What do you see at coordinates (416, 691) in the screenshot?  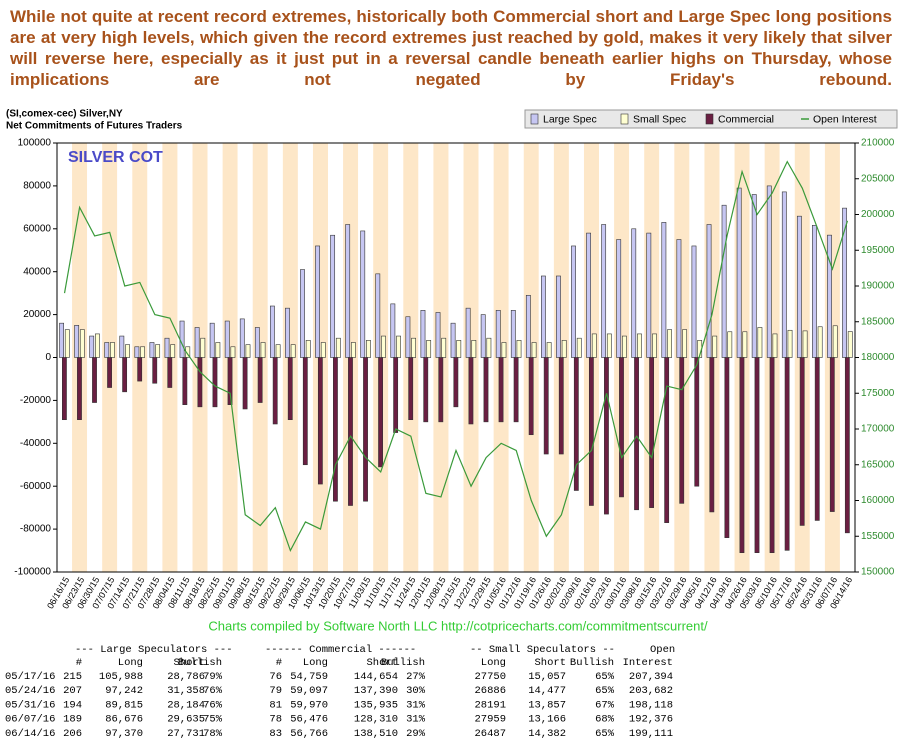 I see `table-cell: 30%` at bounding box center [416, 691].